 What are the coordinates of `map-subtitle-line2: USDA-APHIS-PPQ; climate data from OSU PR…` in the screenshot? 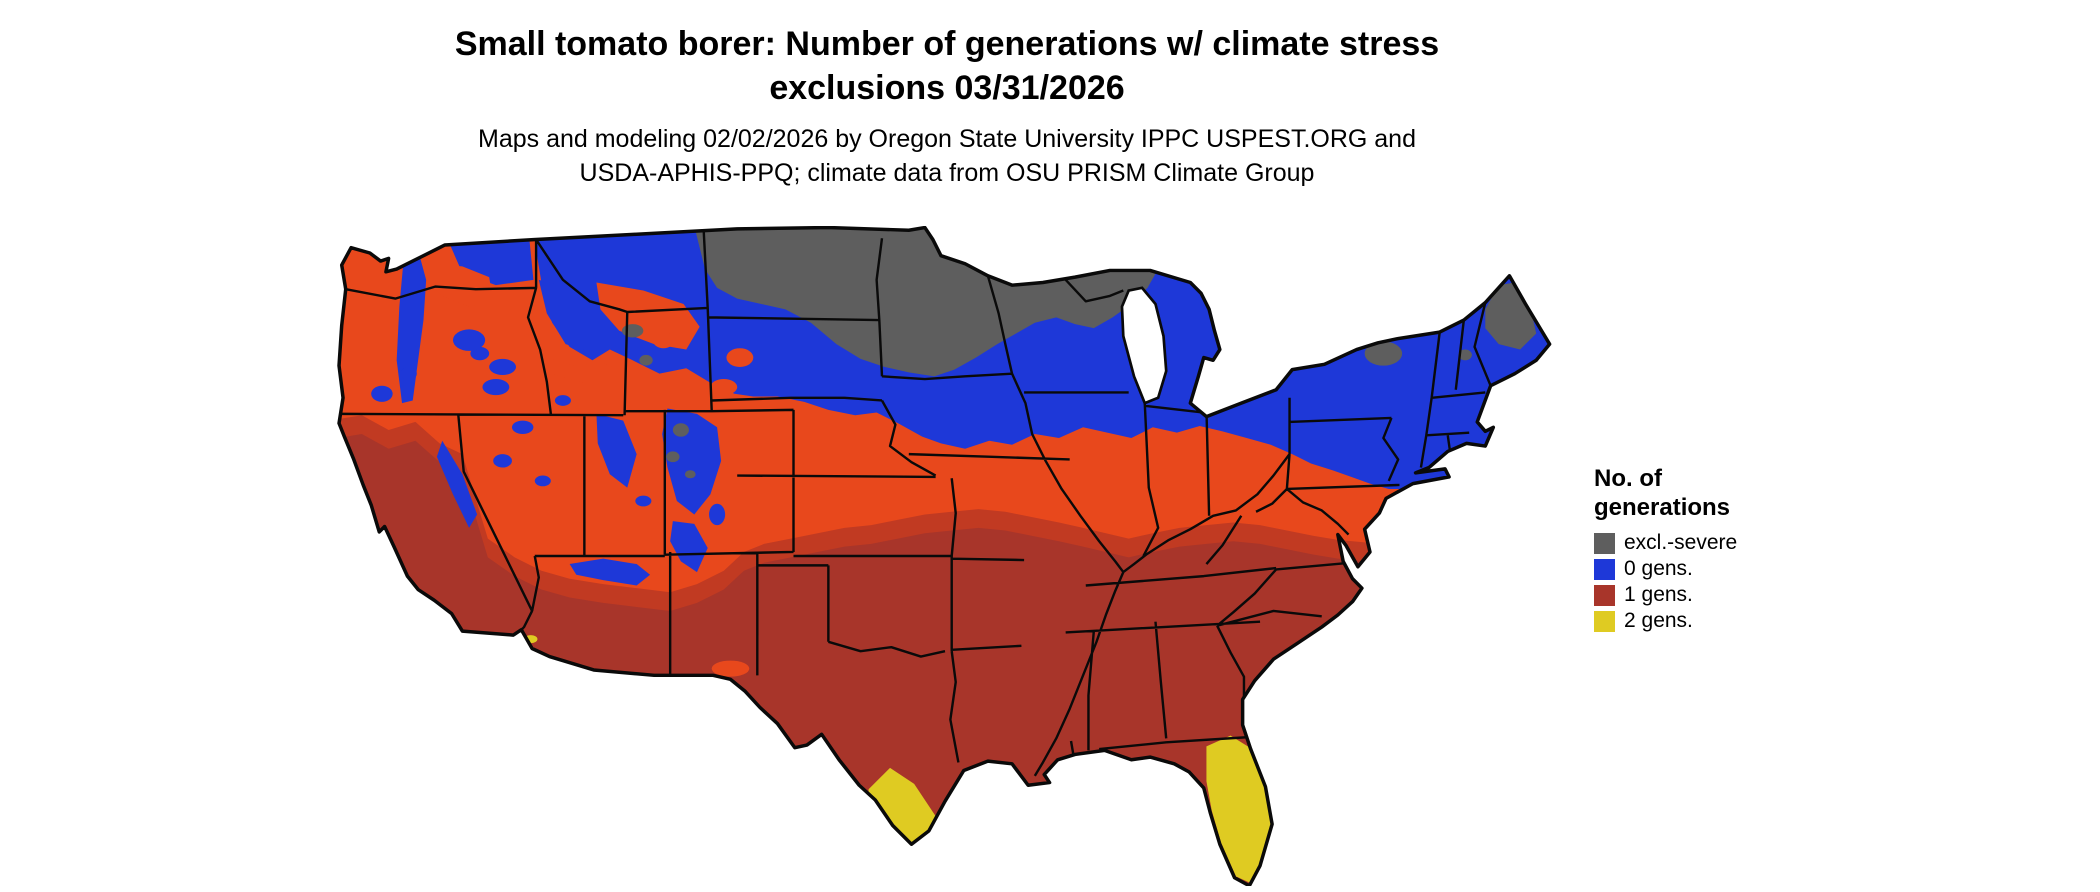 It's located at (947, 173).